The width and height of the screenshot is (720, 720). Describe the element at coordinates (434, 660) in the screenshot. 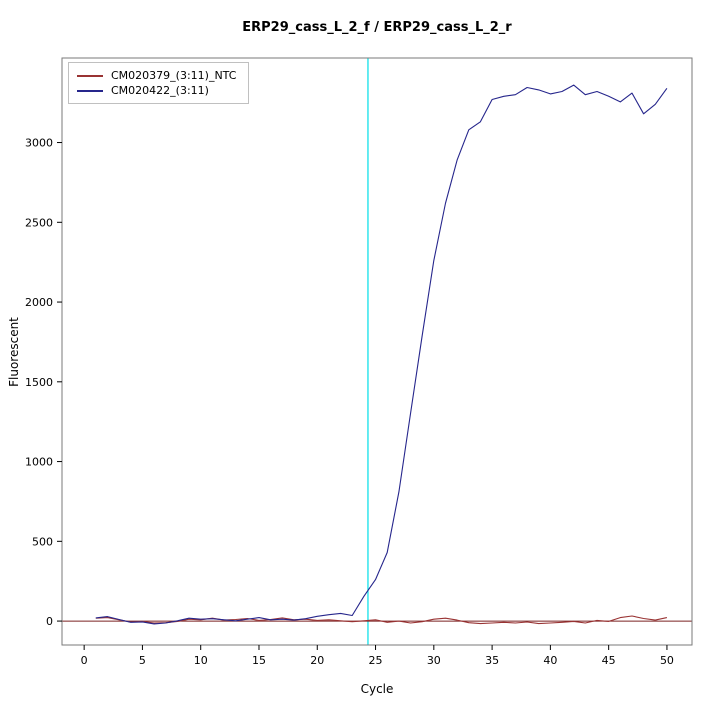

I see `svg-text: 30` at that location.